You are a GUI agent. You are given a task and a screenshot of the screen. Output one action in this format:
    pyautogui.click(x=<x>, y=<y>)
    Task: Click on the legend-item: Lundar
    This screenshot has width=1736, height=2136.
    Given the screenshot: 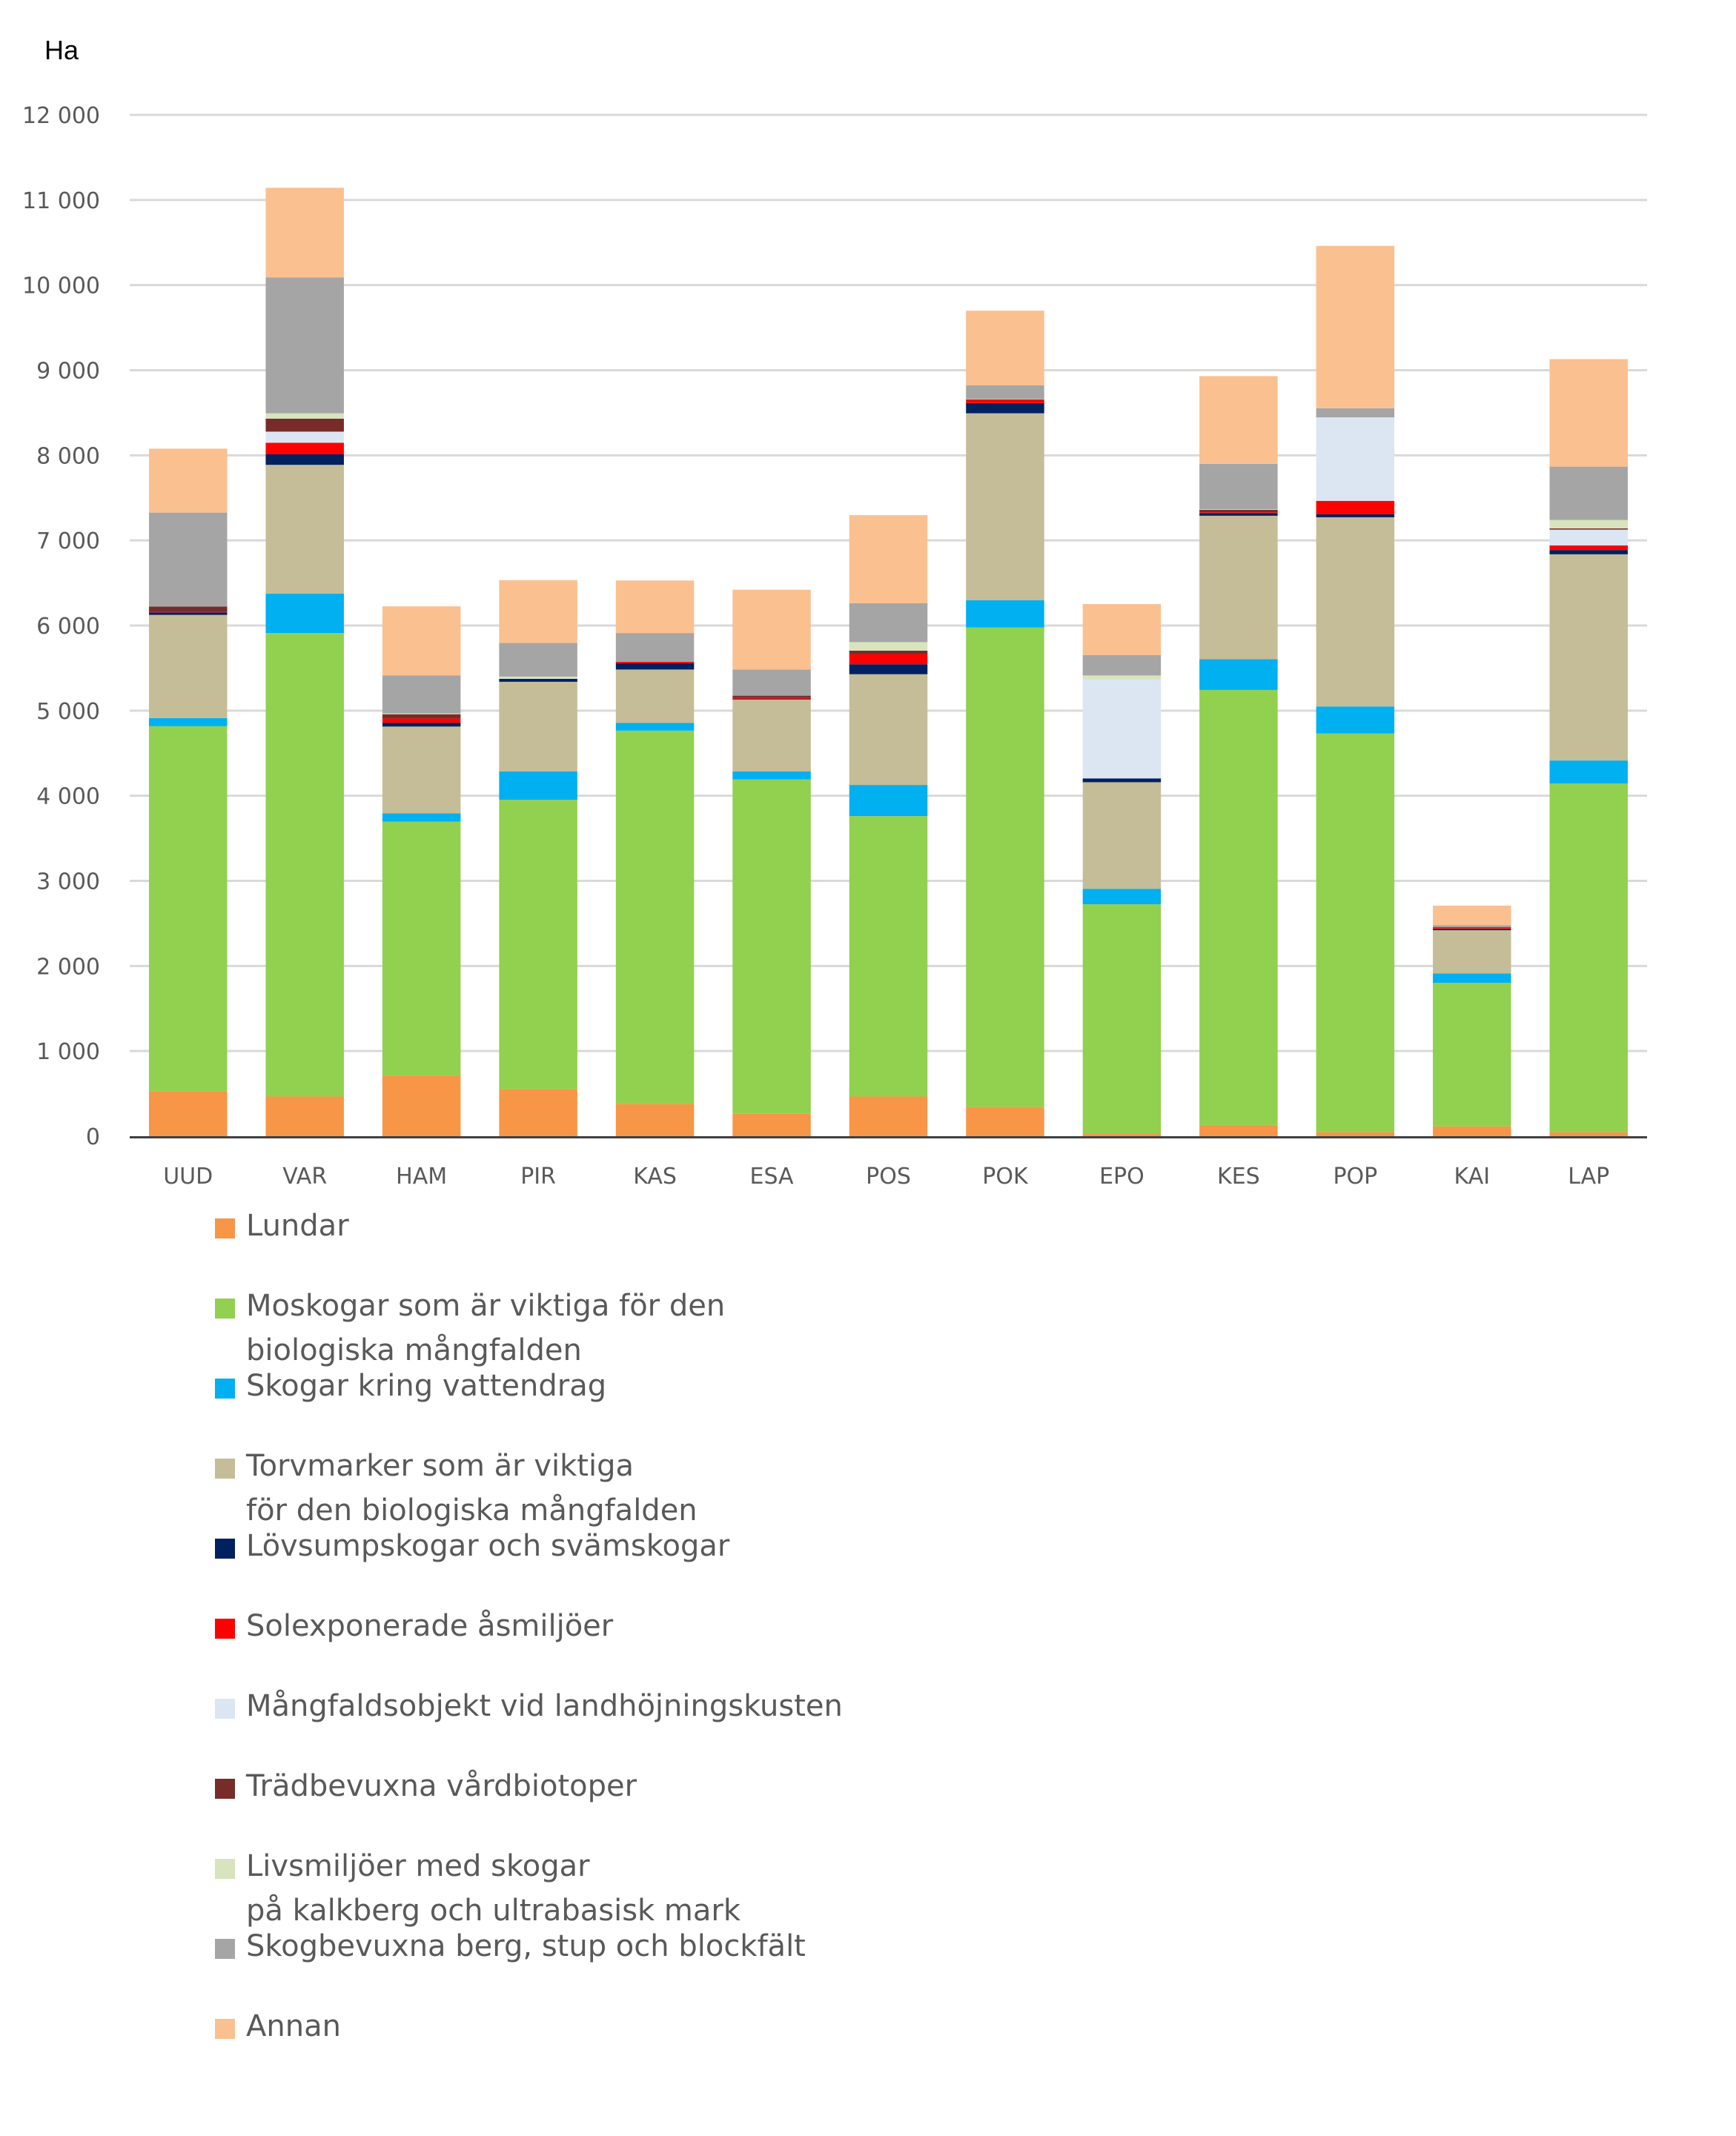 What is the action you would take?
    pyautogui.click(x=734, y=1248)
    